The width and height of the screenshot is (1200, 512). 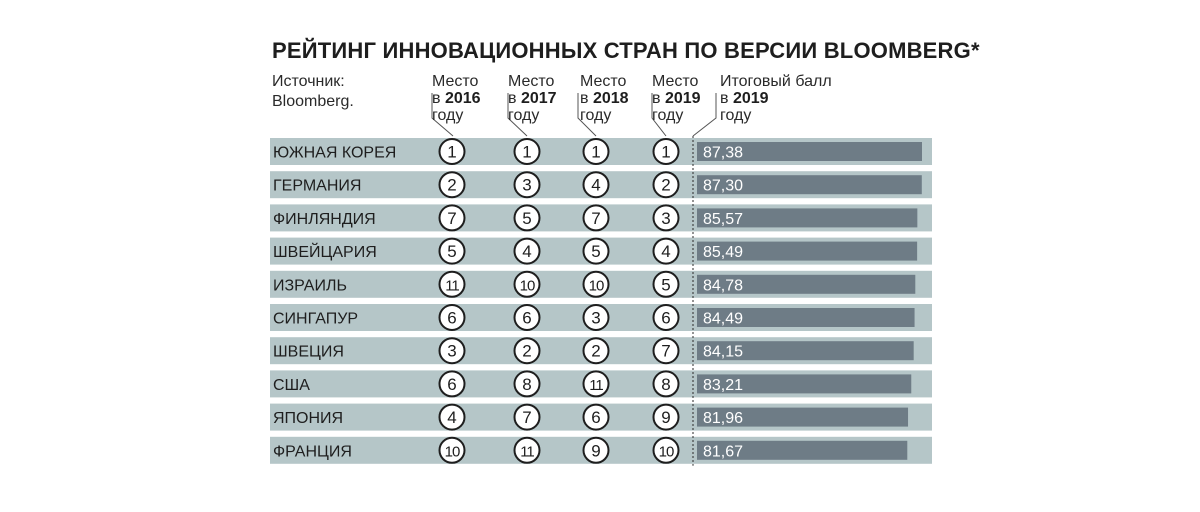 I want to click on column-header-2018: Место в 2018 году, so click(x=604, y=98).